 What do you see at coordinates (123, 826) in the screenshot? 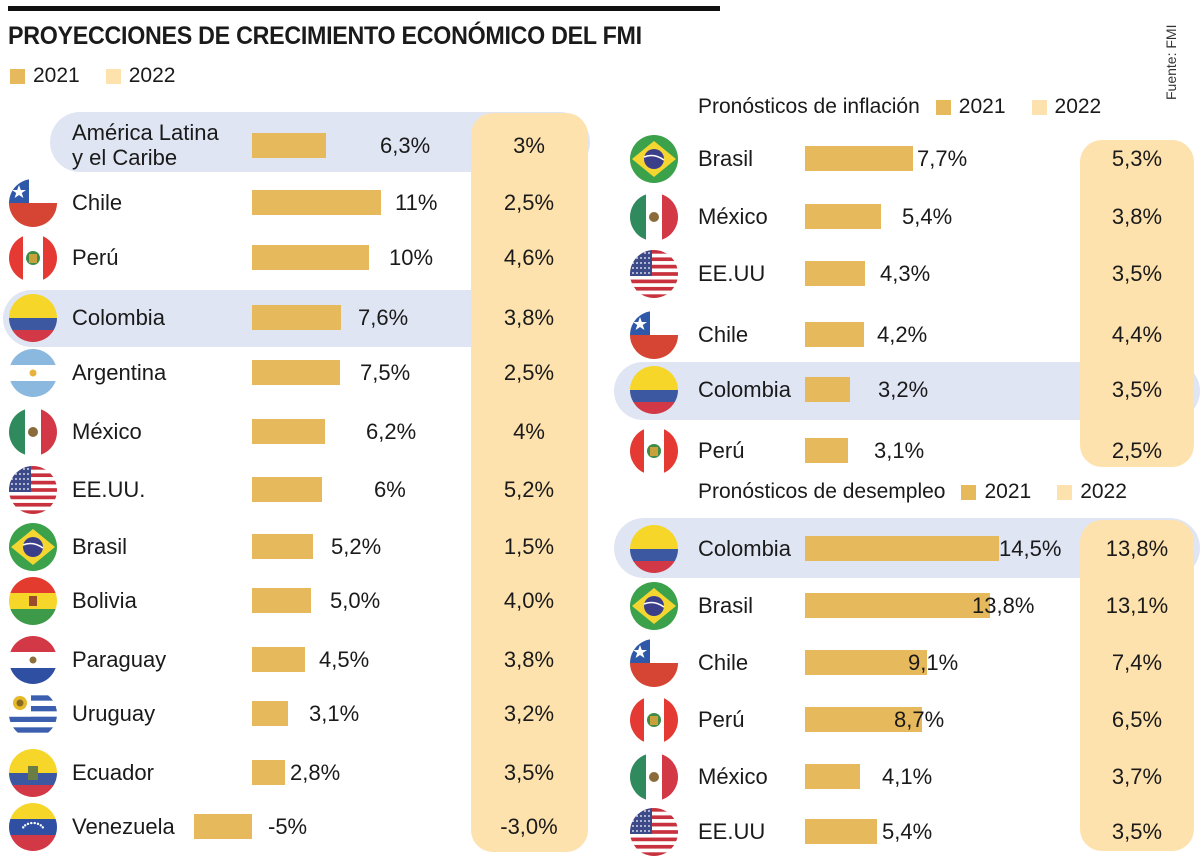
I see `growth-country-label: Venezuela` at bounding box center [123, 826].